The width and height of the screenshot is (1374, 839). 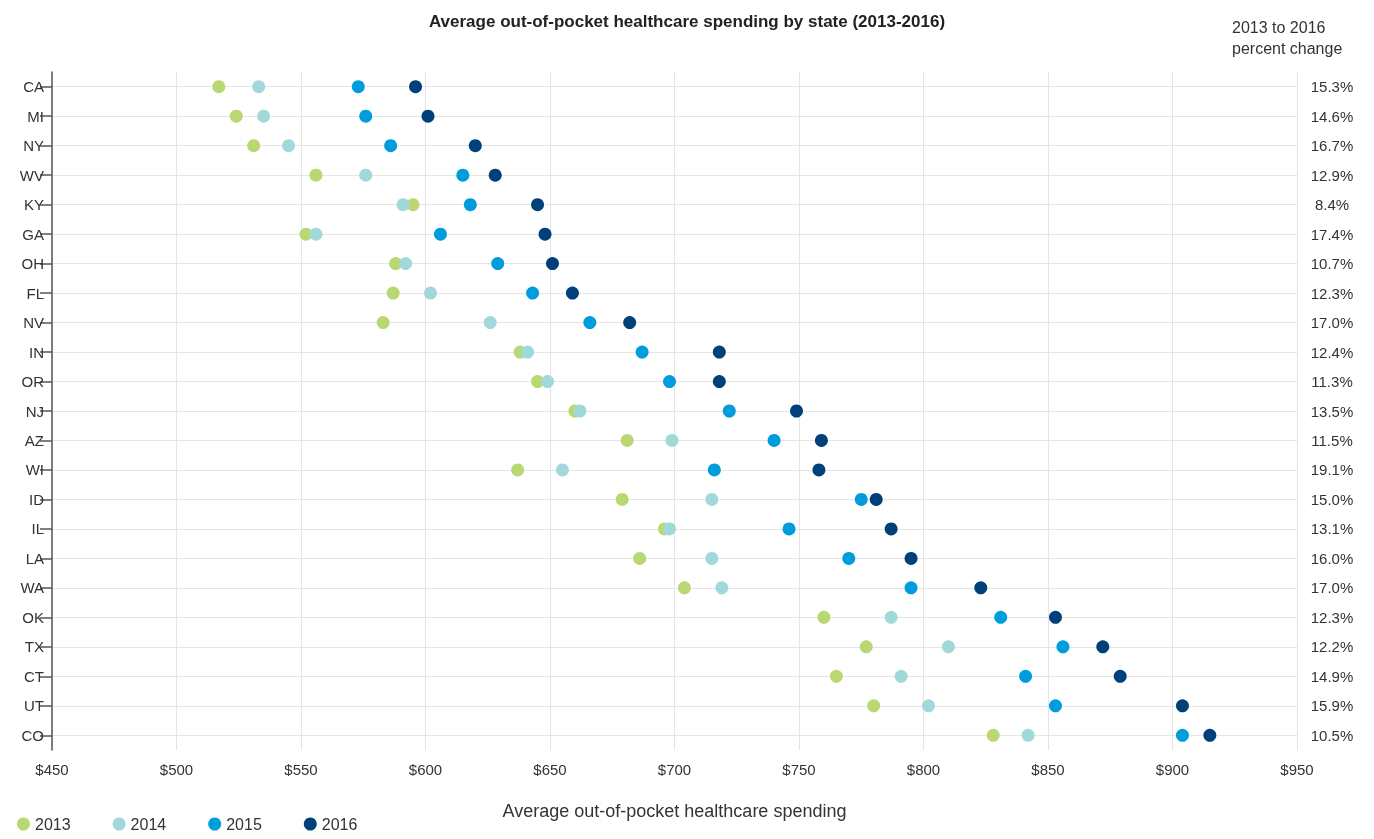 I want to click on y-tick-label: WA, so click(x=32, y=588).